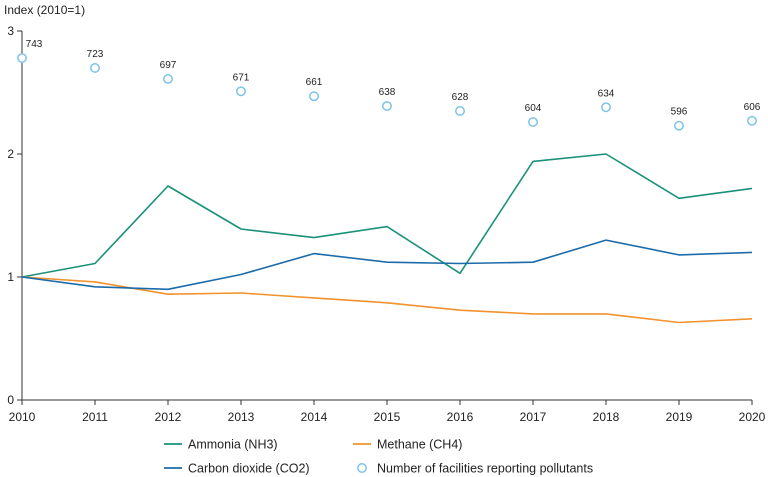  I want to click on facility-count-label: 638, so click(387, 92).